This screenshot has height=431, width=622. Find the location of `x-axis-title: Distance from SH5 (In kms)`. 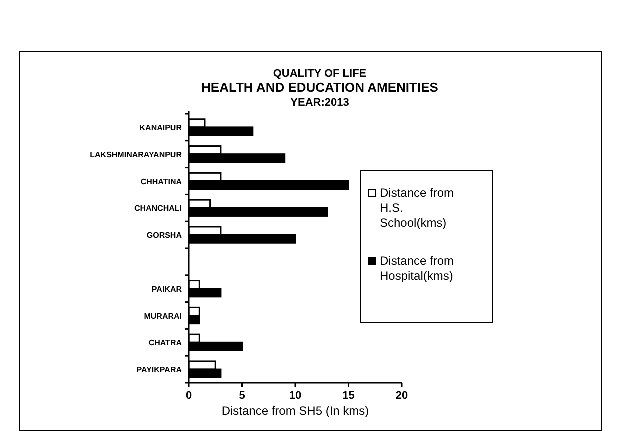

x-axis-title: Distance from SH5 (In kms) is located at coordinates (296, 411).